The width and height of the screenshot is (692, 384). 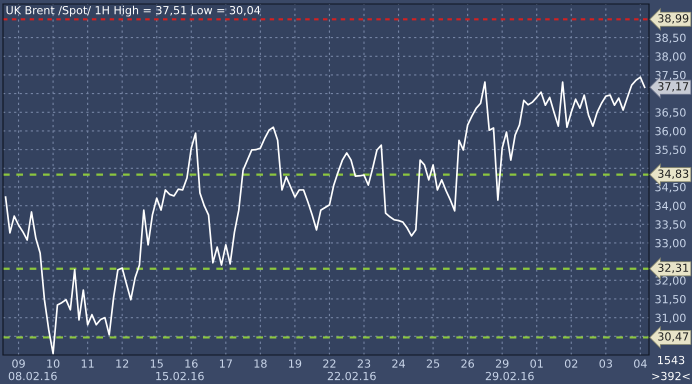 What do you see at coordinates (122, 363) in the screenshot?
I see `x-tick-label: 12` at bounding box center [122, 363].